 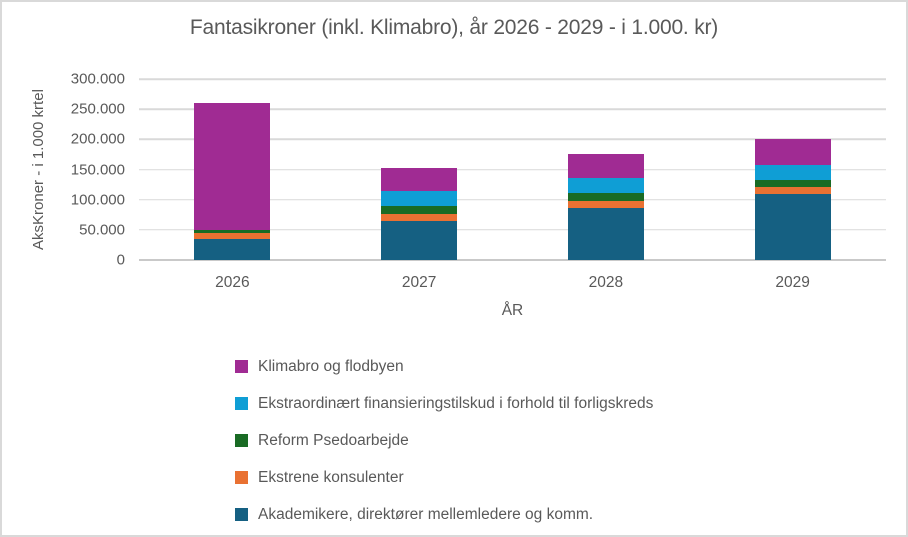 I want to click on x-axis-tick-label: 2027, so click(x=419, y=282).